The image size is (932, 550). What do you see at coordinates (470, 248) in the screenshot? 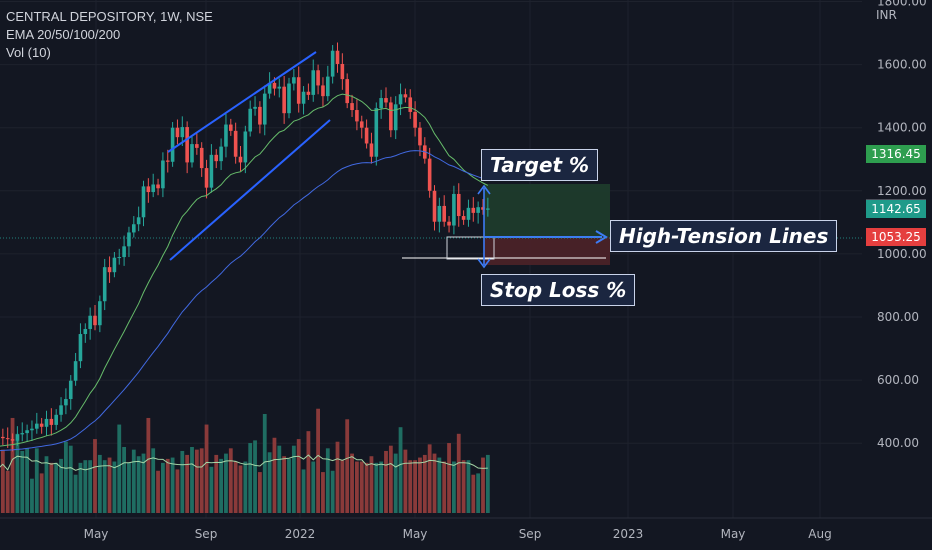
I see `consolidation-box` at bounding box center [470, 248].